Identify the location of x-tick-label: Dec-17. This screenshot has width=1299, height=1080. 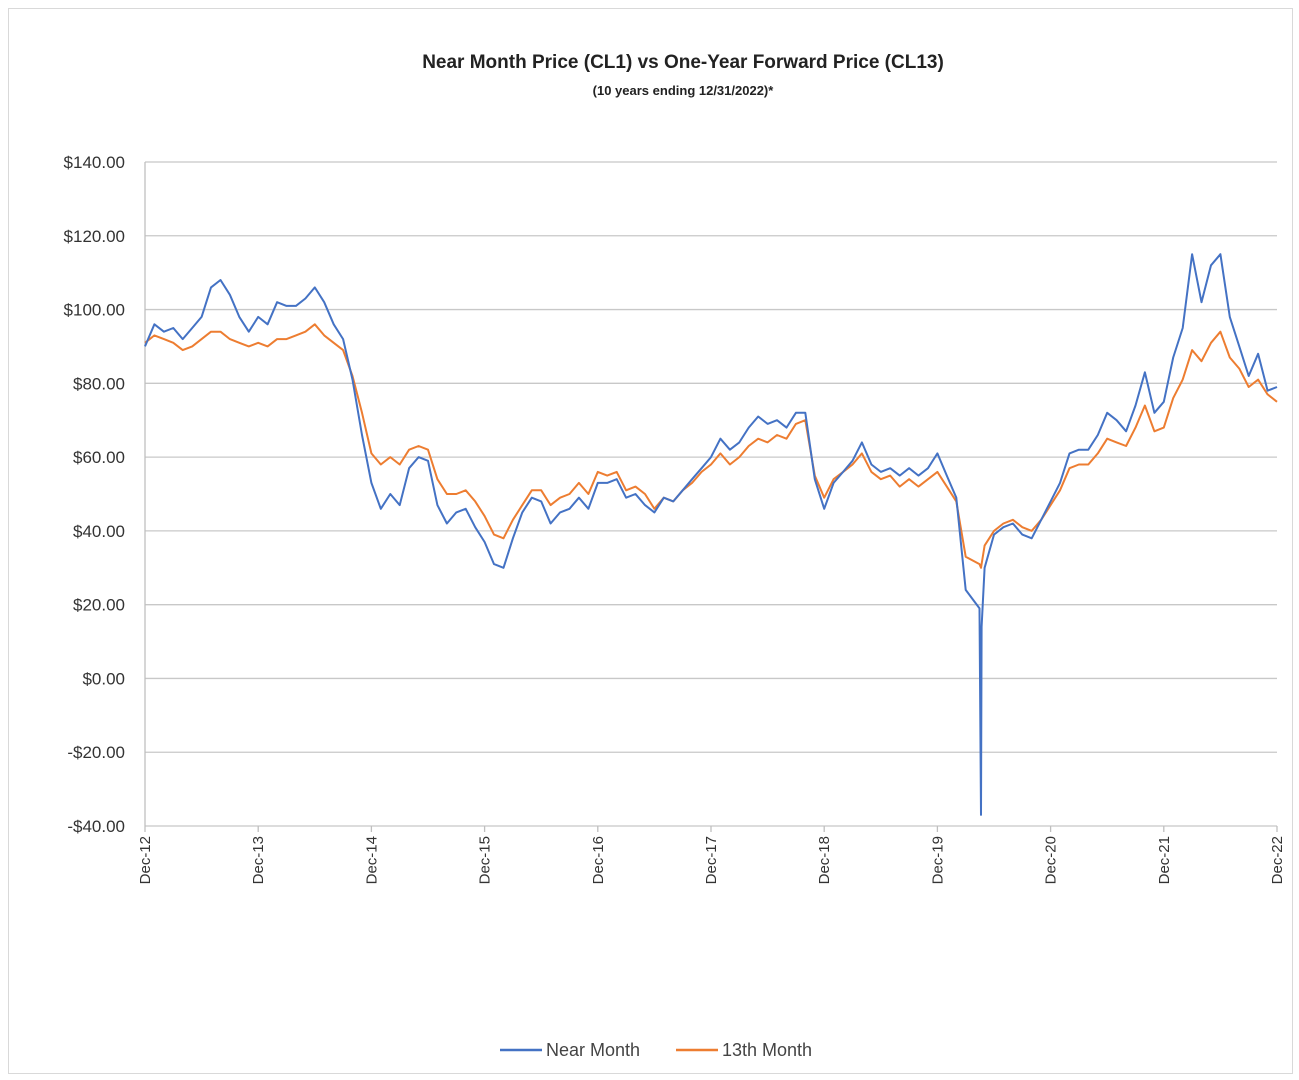
(711, 860).